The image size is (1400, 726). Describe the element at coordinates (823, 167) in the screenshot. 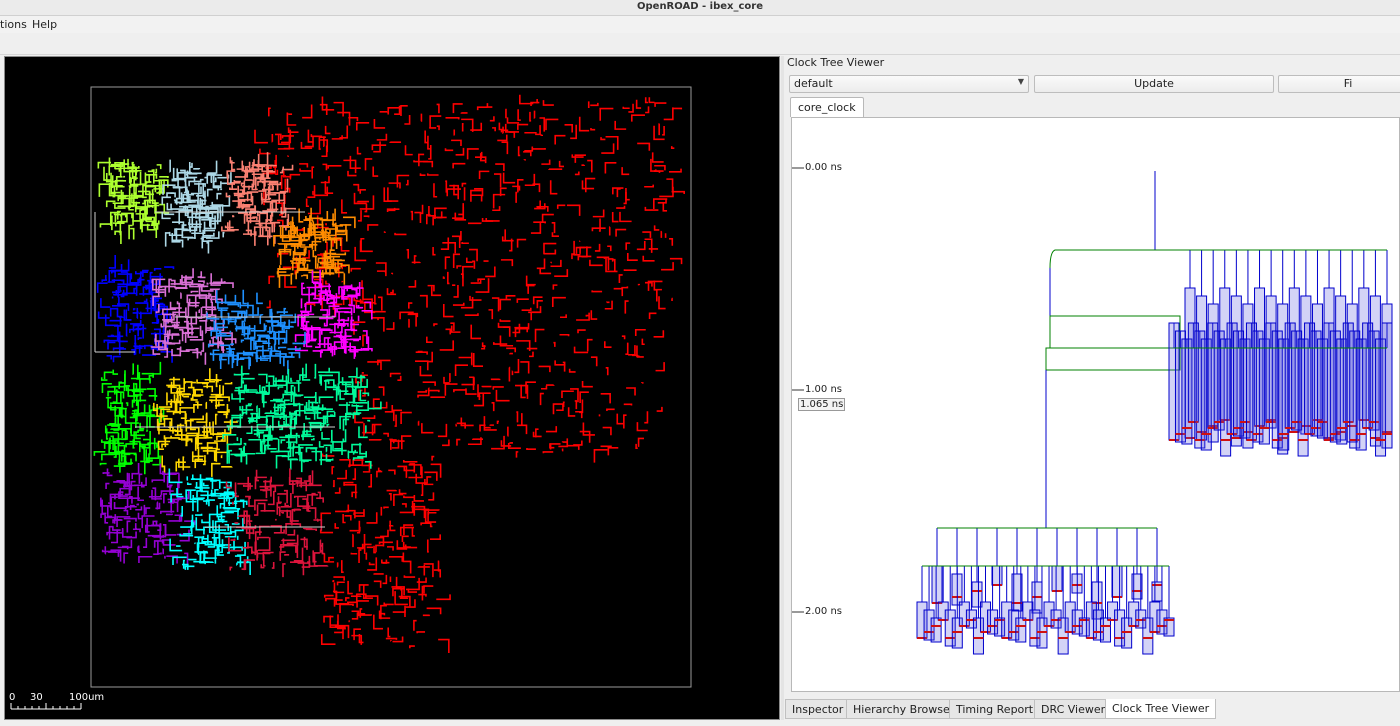

I see `axis-label-0ns: 0.00 ns` at that location.